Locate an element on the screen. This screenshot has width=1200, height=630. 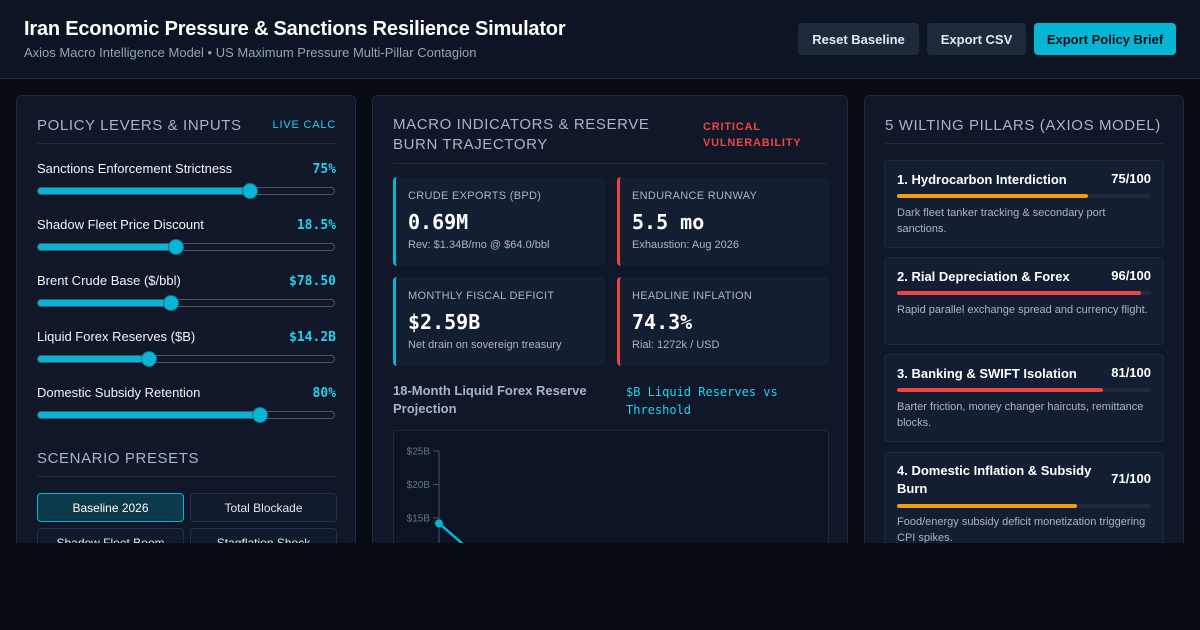
preset-stagflation-shock: Stagflation Shock is located at coordinates (263, 535).